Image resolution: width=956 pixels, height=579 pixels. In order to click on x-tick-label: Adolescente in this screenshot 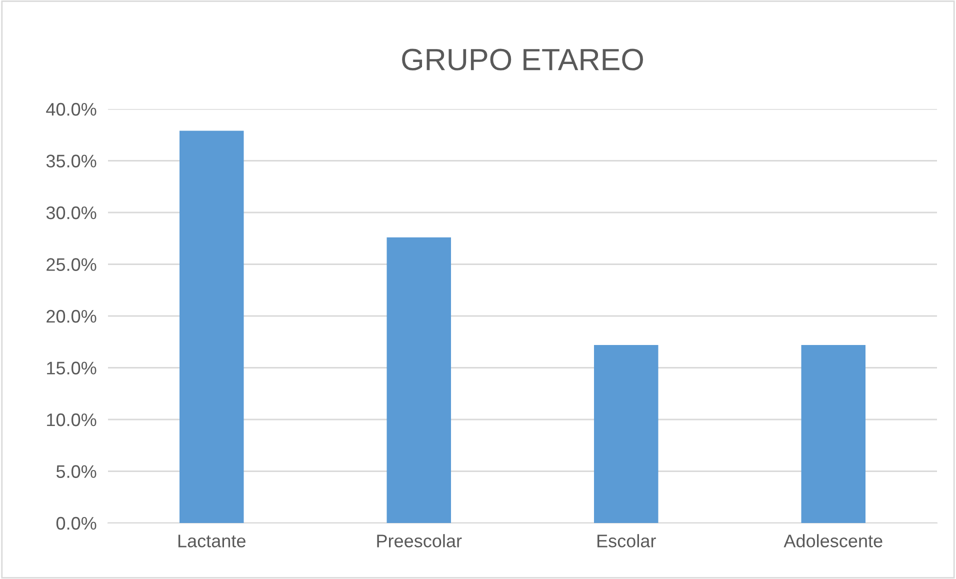, I will do `click(833, 541)`.